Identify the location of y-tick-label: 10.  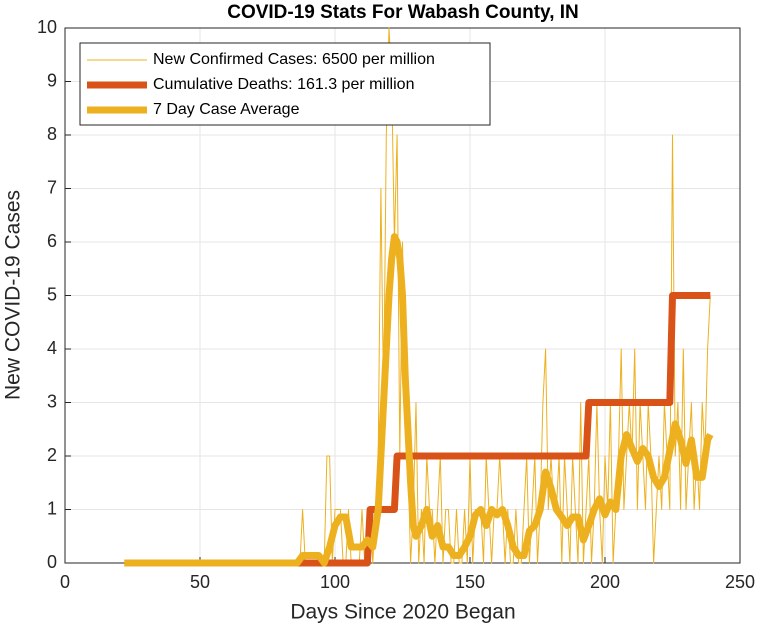
(47, 27).